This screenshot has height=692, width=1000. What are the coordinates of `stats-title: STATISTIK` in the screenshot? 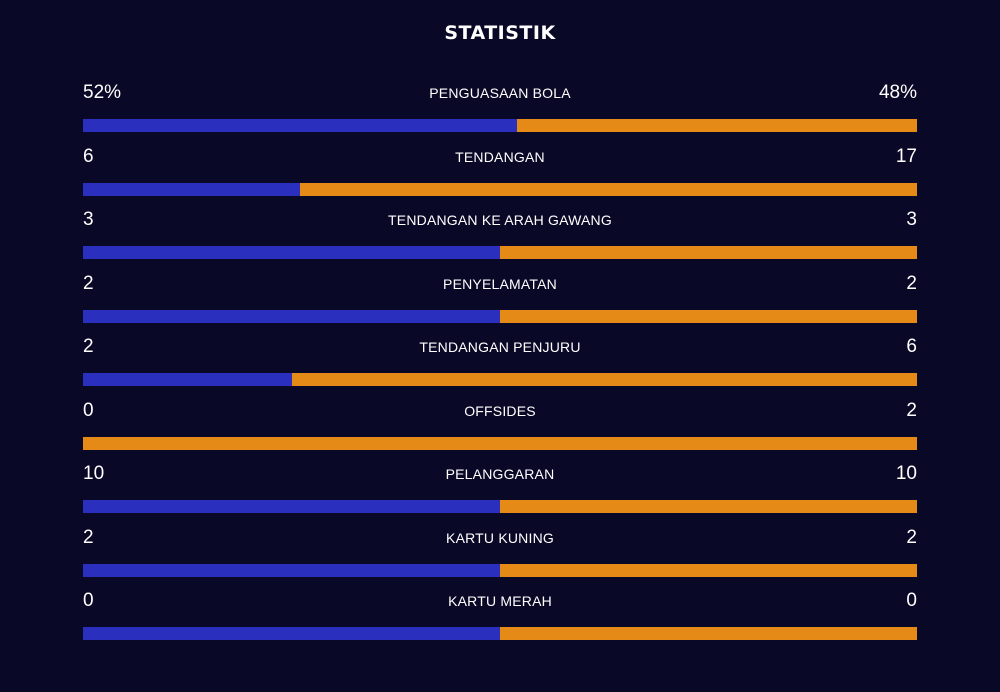 It's located at (500, 33).